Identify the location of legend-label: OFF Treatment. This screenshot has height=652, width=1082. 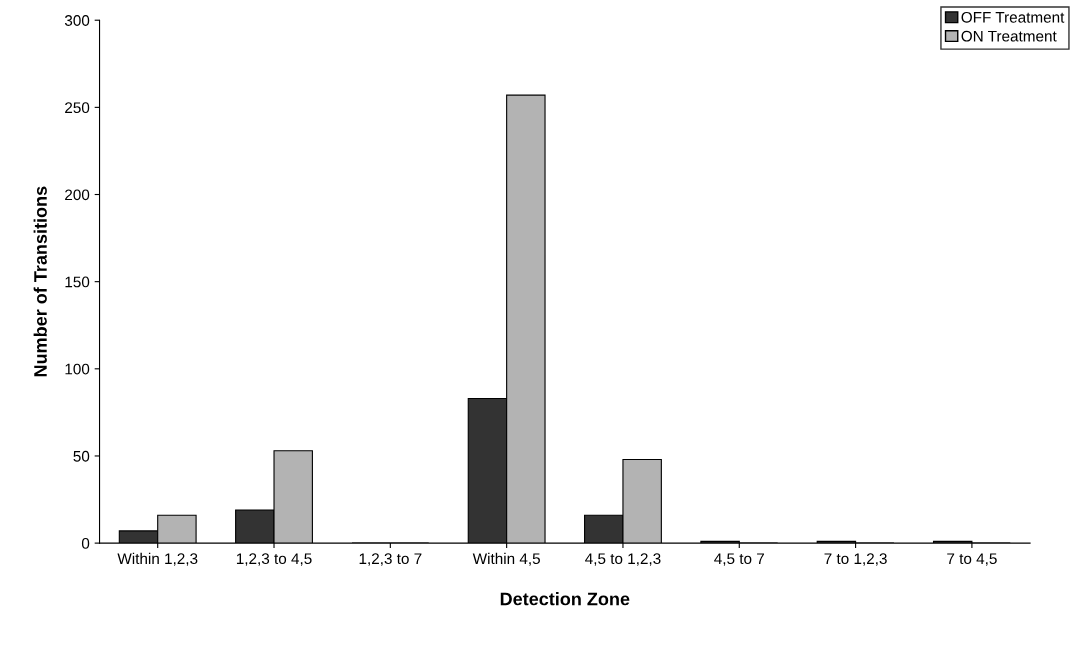
(1013, 17).